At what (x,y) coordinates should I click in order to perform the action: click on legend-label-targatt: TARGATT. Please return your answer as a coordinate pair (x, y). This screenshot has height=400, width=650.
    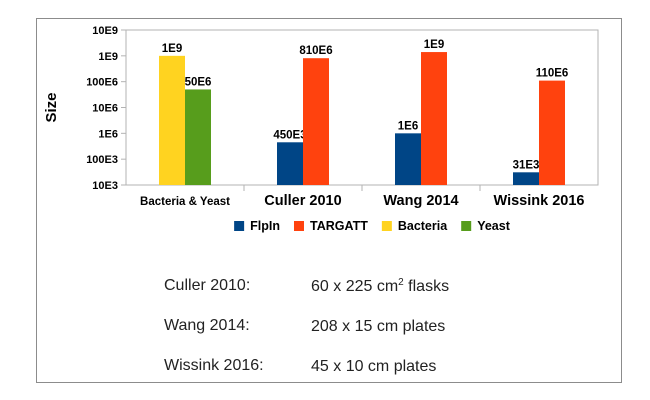
    Looking at the image, I should click on (339, 226).